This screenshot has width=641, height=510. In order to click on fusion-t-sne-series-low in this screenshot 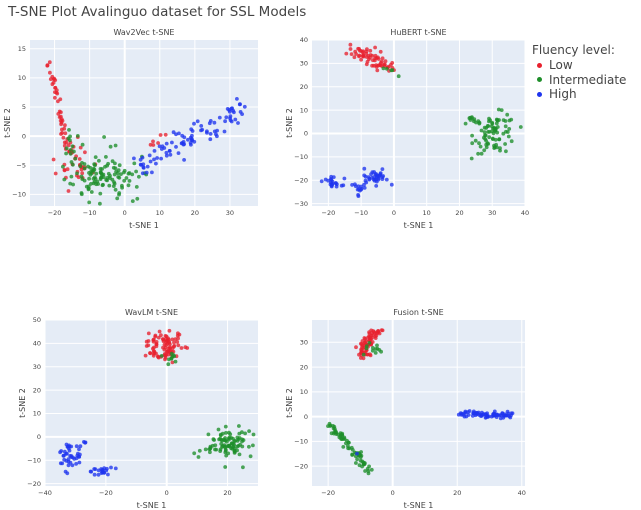, I will do `click(369, 344)`.